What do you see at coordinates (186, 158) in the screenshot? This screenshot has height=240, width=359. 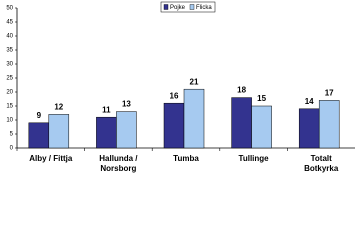 I see `x-tick-label: Tumba` at bounding box center [186, 158].